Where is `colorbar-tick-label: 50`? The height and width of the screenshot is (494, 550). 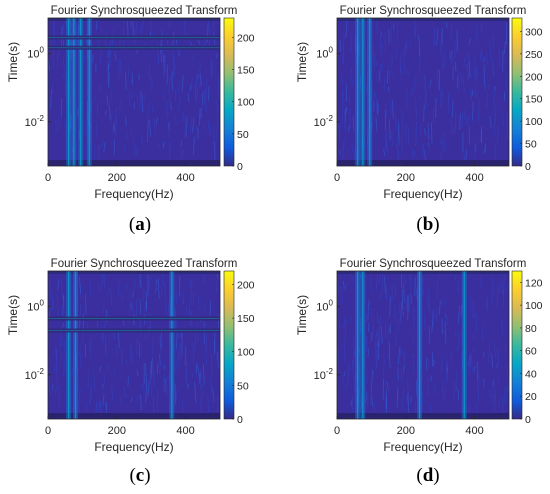 colorbar-tick-label: 50 is located at coordinates (243, 135).